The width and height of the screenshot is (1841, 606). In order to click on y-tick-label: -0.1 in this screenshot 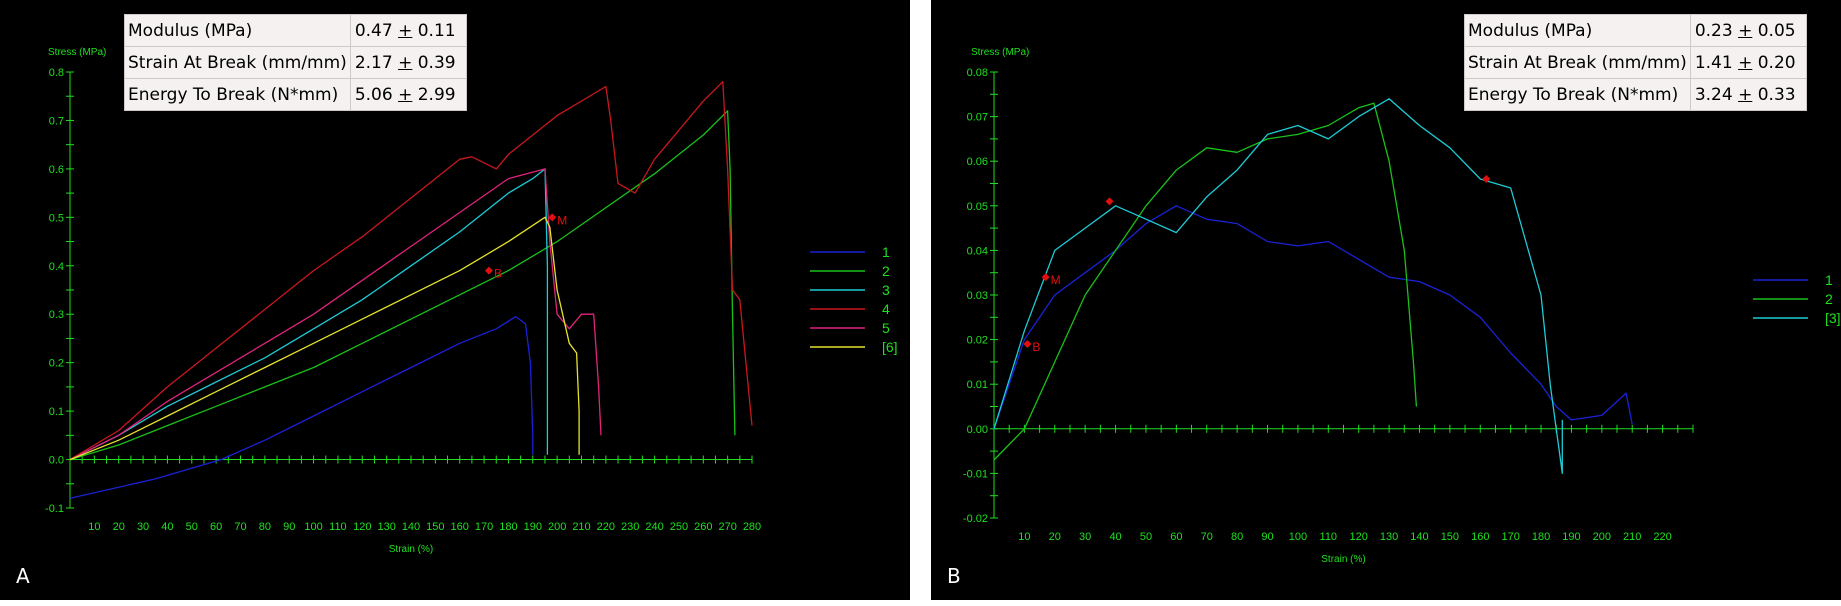, I will do `click(54, 509)`.